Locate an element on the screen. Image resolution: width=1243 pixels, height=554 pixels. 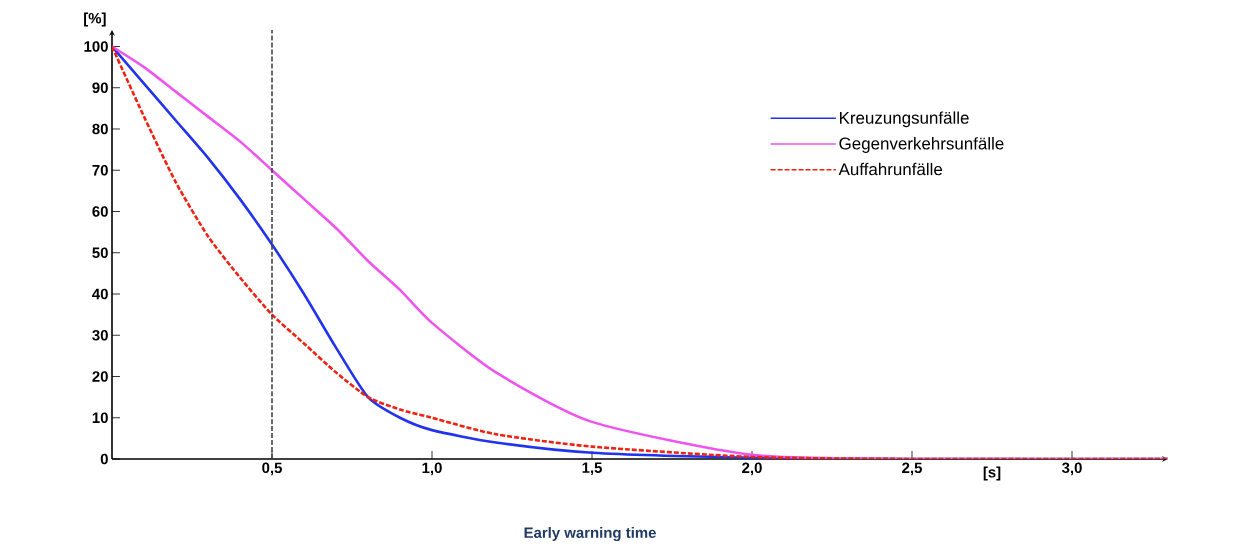
legend-label: Kreuzungsunfälle is located at coordinates (904, 119).